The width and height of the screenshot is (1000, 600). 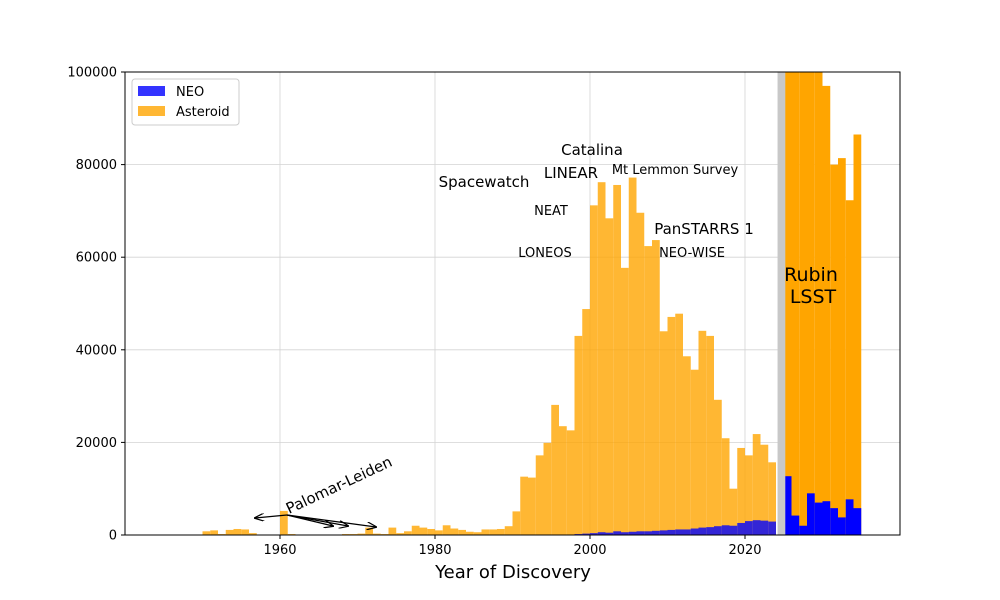 I want to click on asteroid-bar-1987, so click(x=493, y=532).